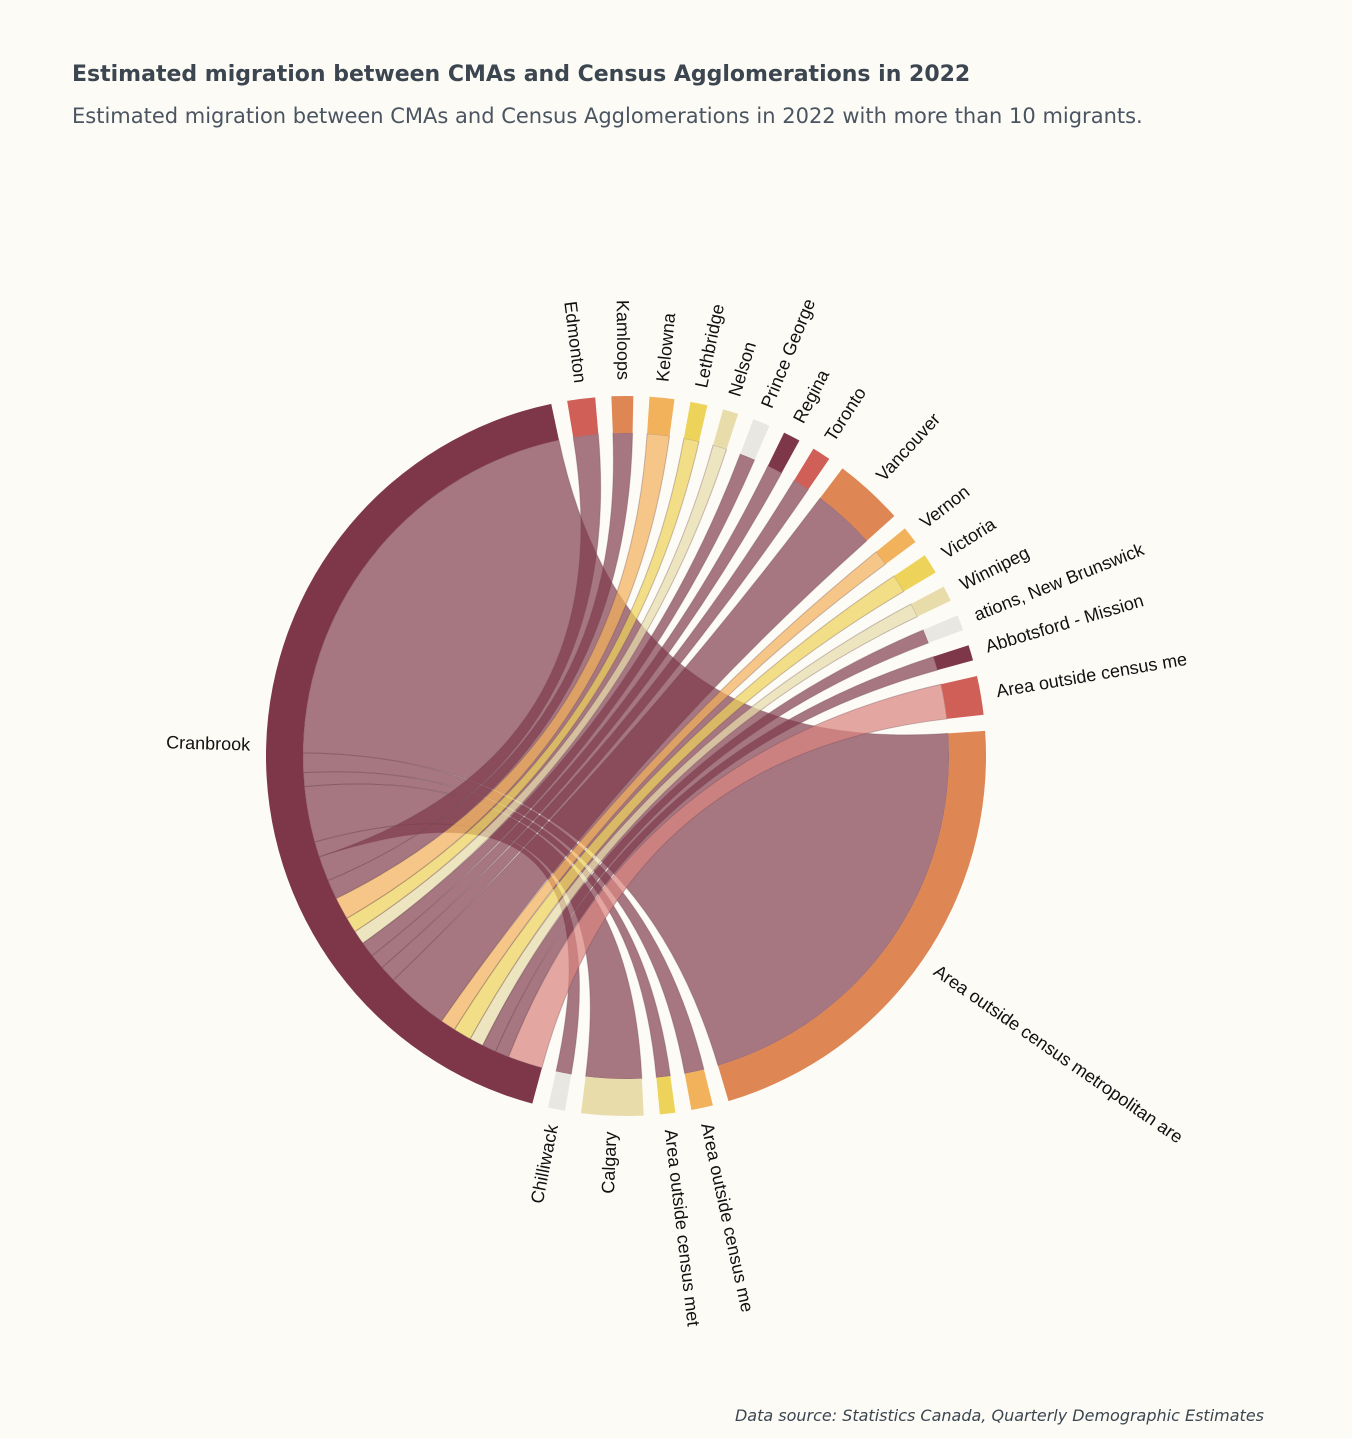 This screenshot has width=1352, height=1438. I want to click on node-label-chilliwack: Chilliwack, so click(544, 1163).